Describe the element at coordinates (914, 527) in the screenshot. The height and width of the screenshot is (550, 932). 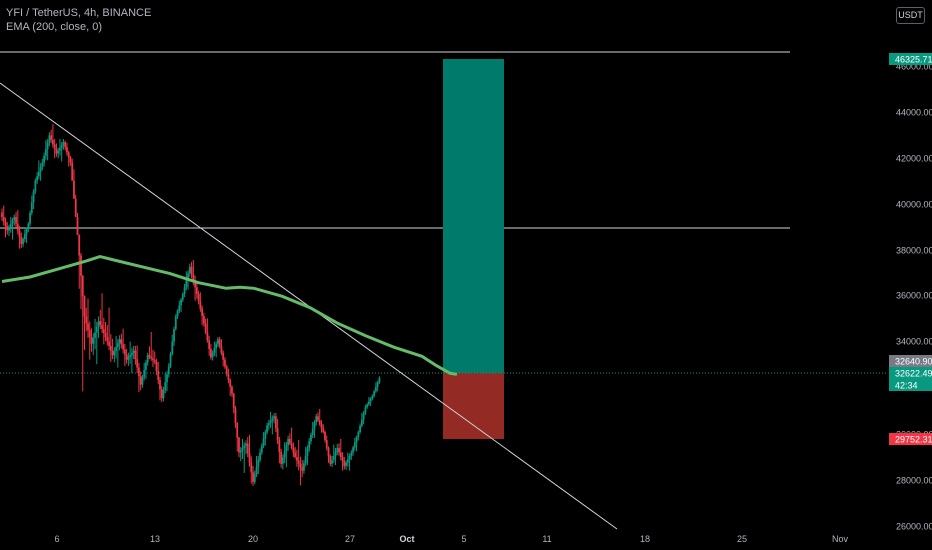
I see `y-axis-tick-label: 26000.00` at that location.